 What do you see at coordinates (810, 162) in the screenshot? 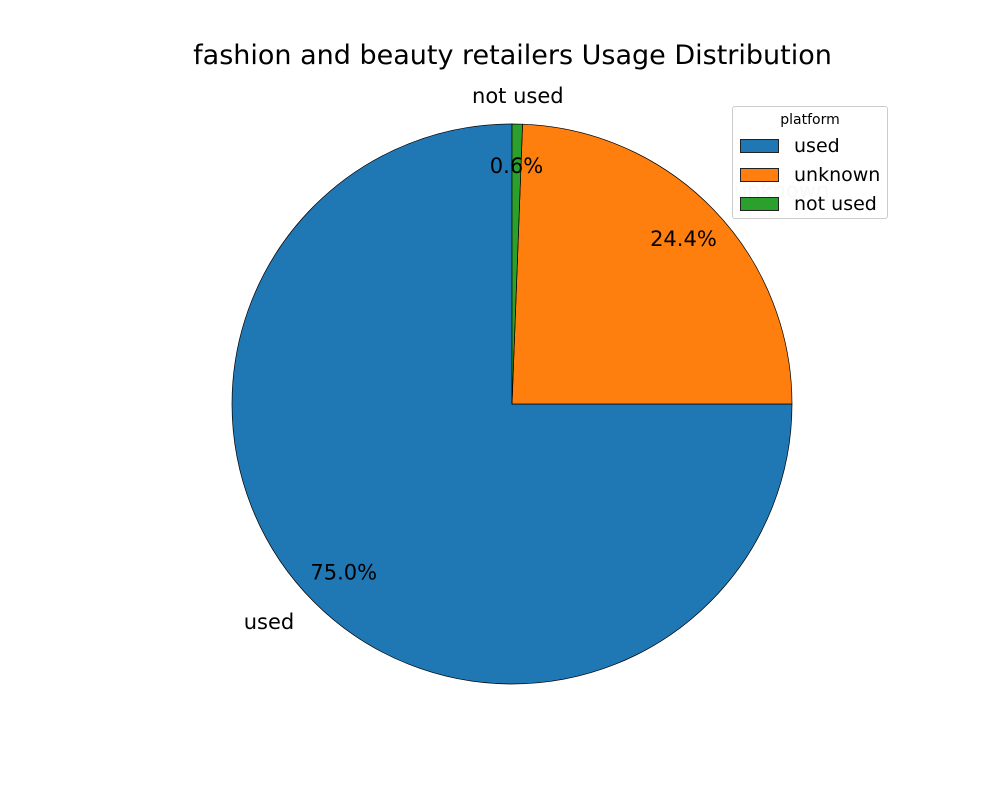
I see `legend: platform used unknown not used` at bounding box center [810, 162].